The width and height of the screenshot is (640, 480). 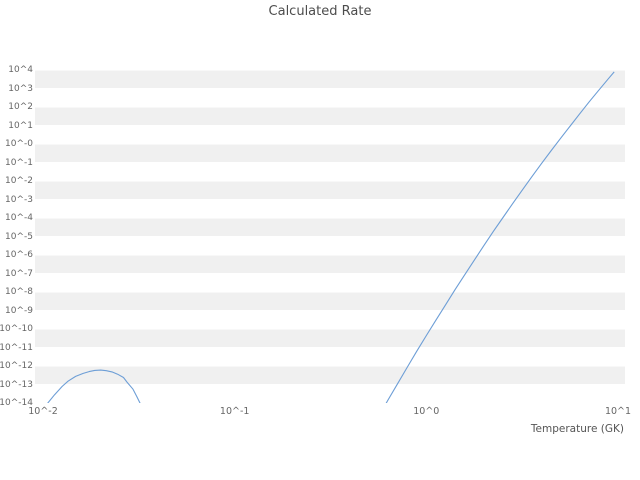 What do you see at coordinates (16, 329) in the screenshot?
I see `y-tick-label: 10^-10` at bounding box center [16, 329].